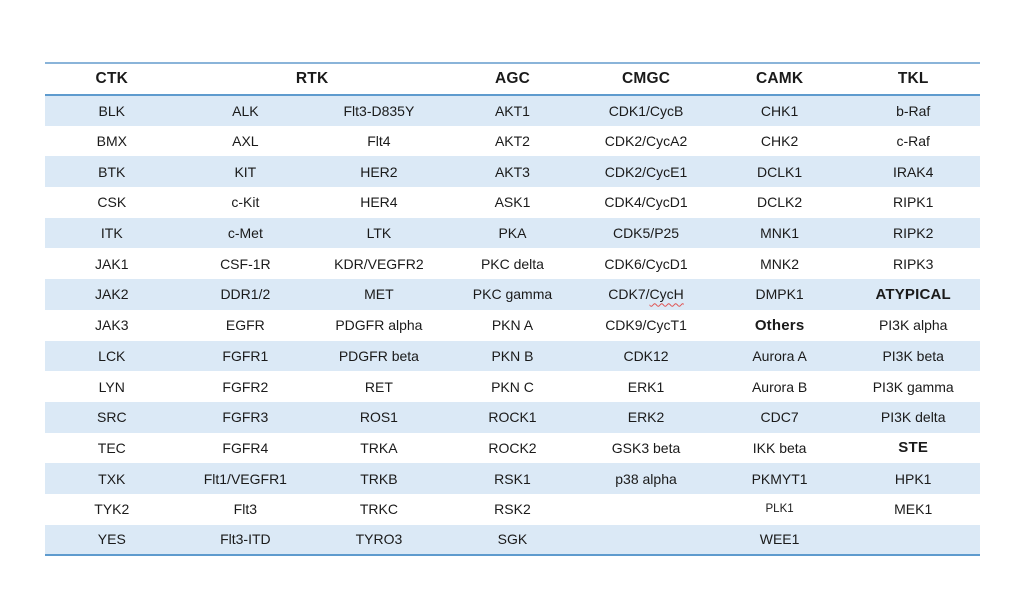 The height and width of the screenshot is (601, 1024). What do you see at coordinates (646, 202) in the screenshot?
I see `kinase-cell: CDK4/CycD1` at bounding box center [646, 202].